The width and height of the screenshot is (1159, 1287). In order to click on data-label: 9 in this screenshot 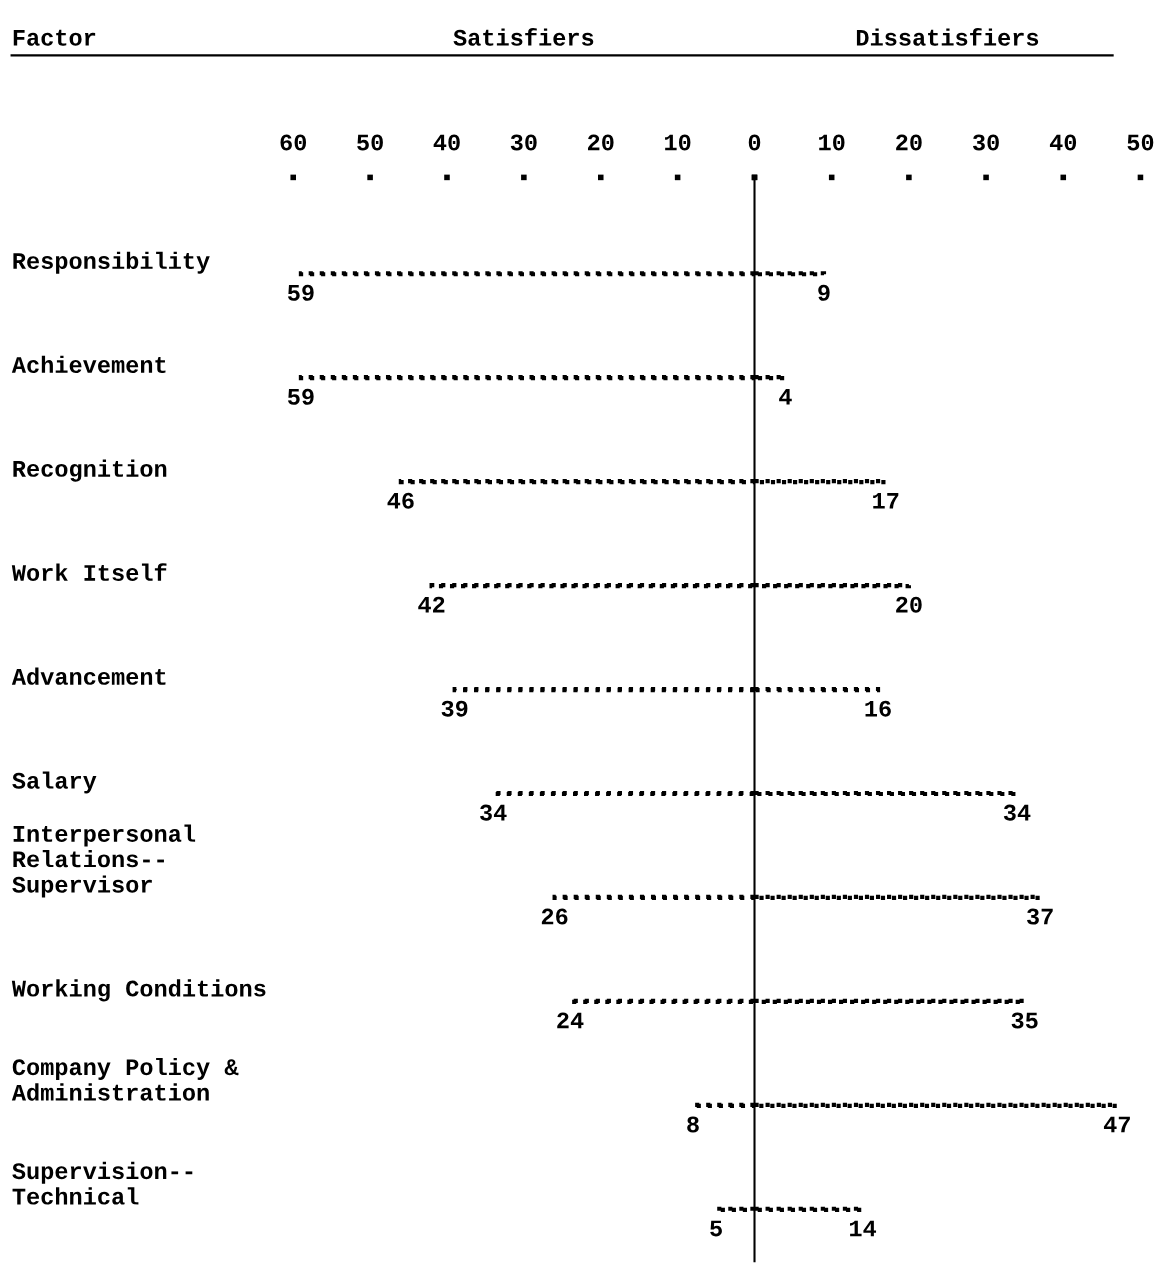, I will do `click(824, 292)`.